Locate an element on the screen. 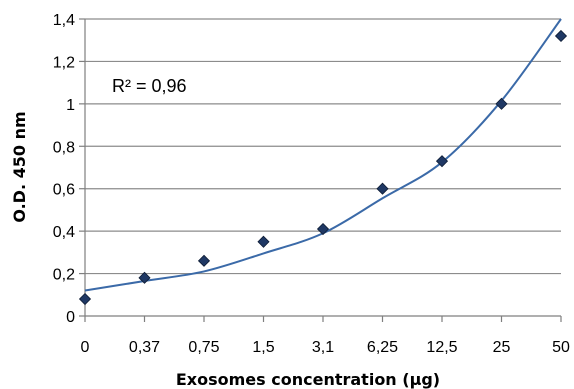  y-axis-title: O.D. 450 nm is located at coordinates (19, 166).